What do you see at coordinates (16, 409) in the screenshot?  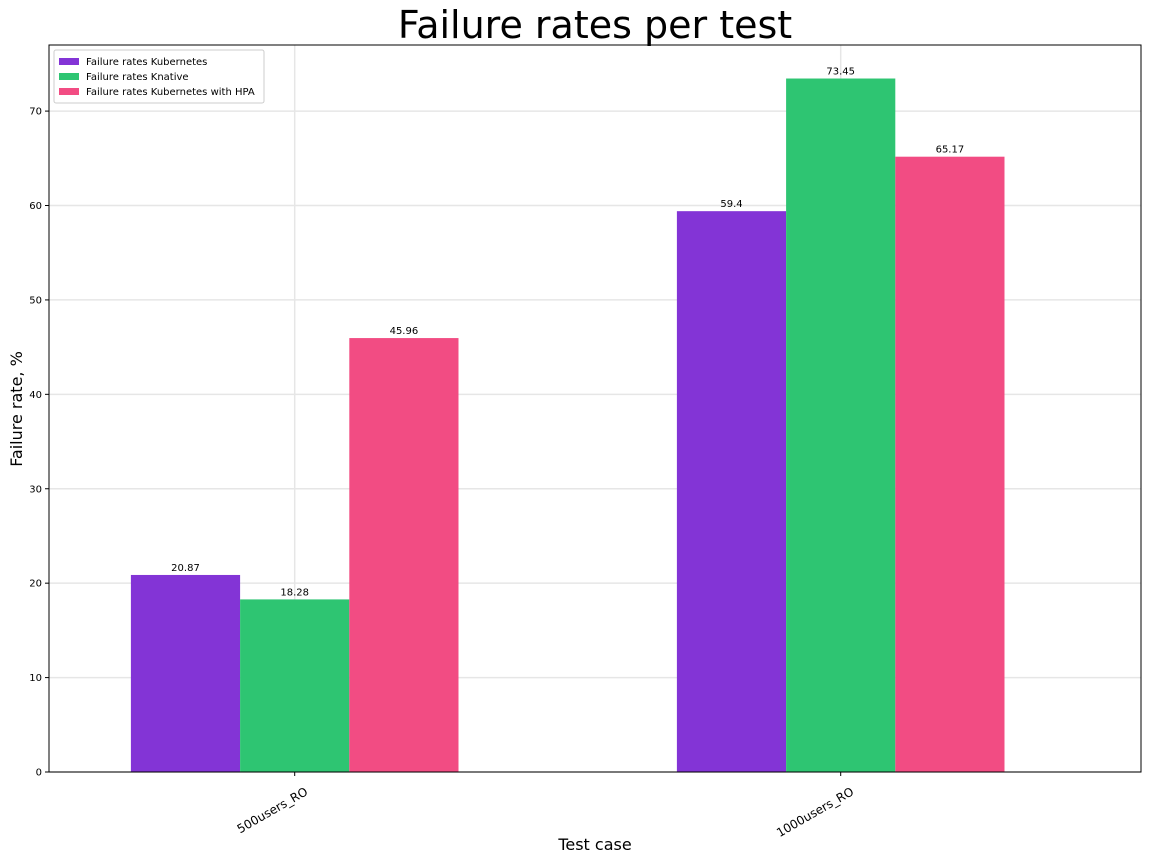 I see `y-axis-label: Failure rate, %` at bounding box center [16, 409].